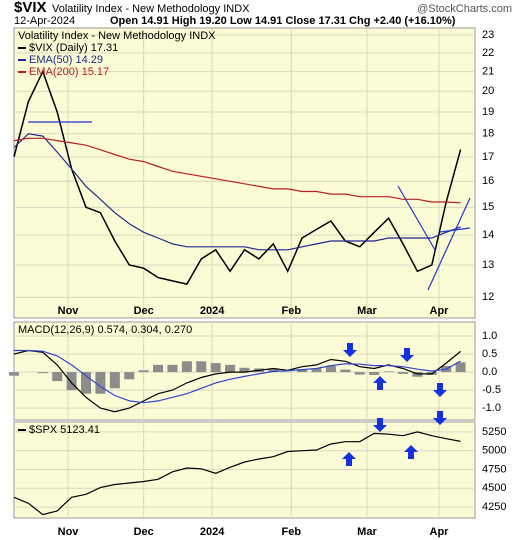 The image size is (520, 540). What do you see at coordinates (66, 60) in the screenshot?
I see `legend-entry: EMA(50) 14.29` at bounding box center [66, 60].